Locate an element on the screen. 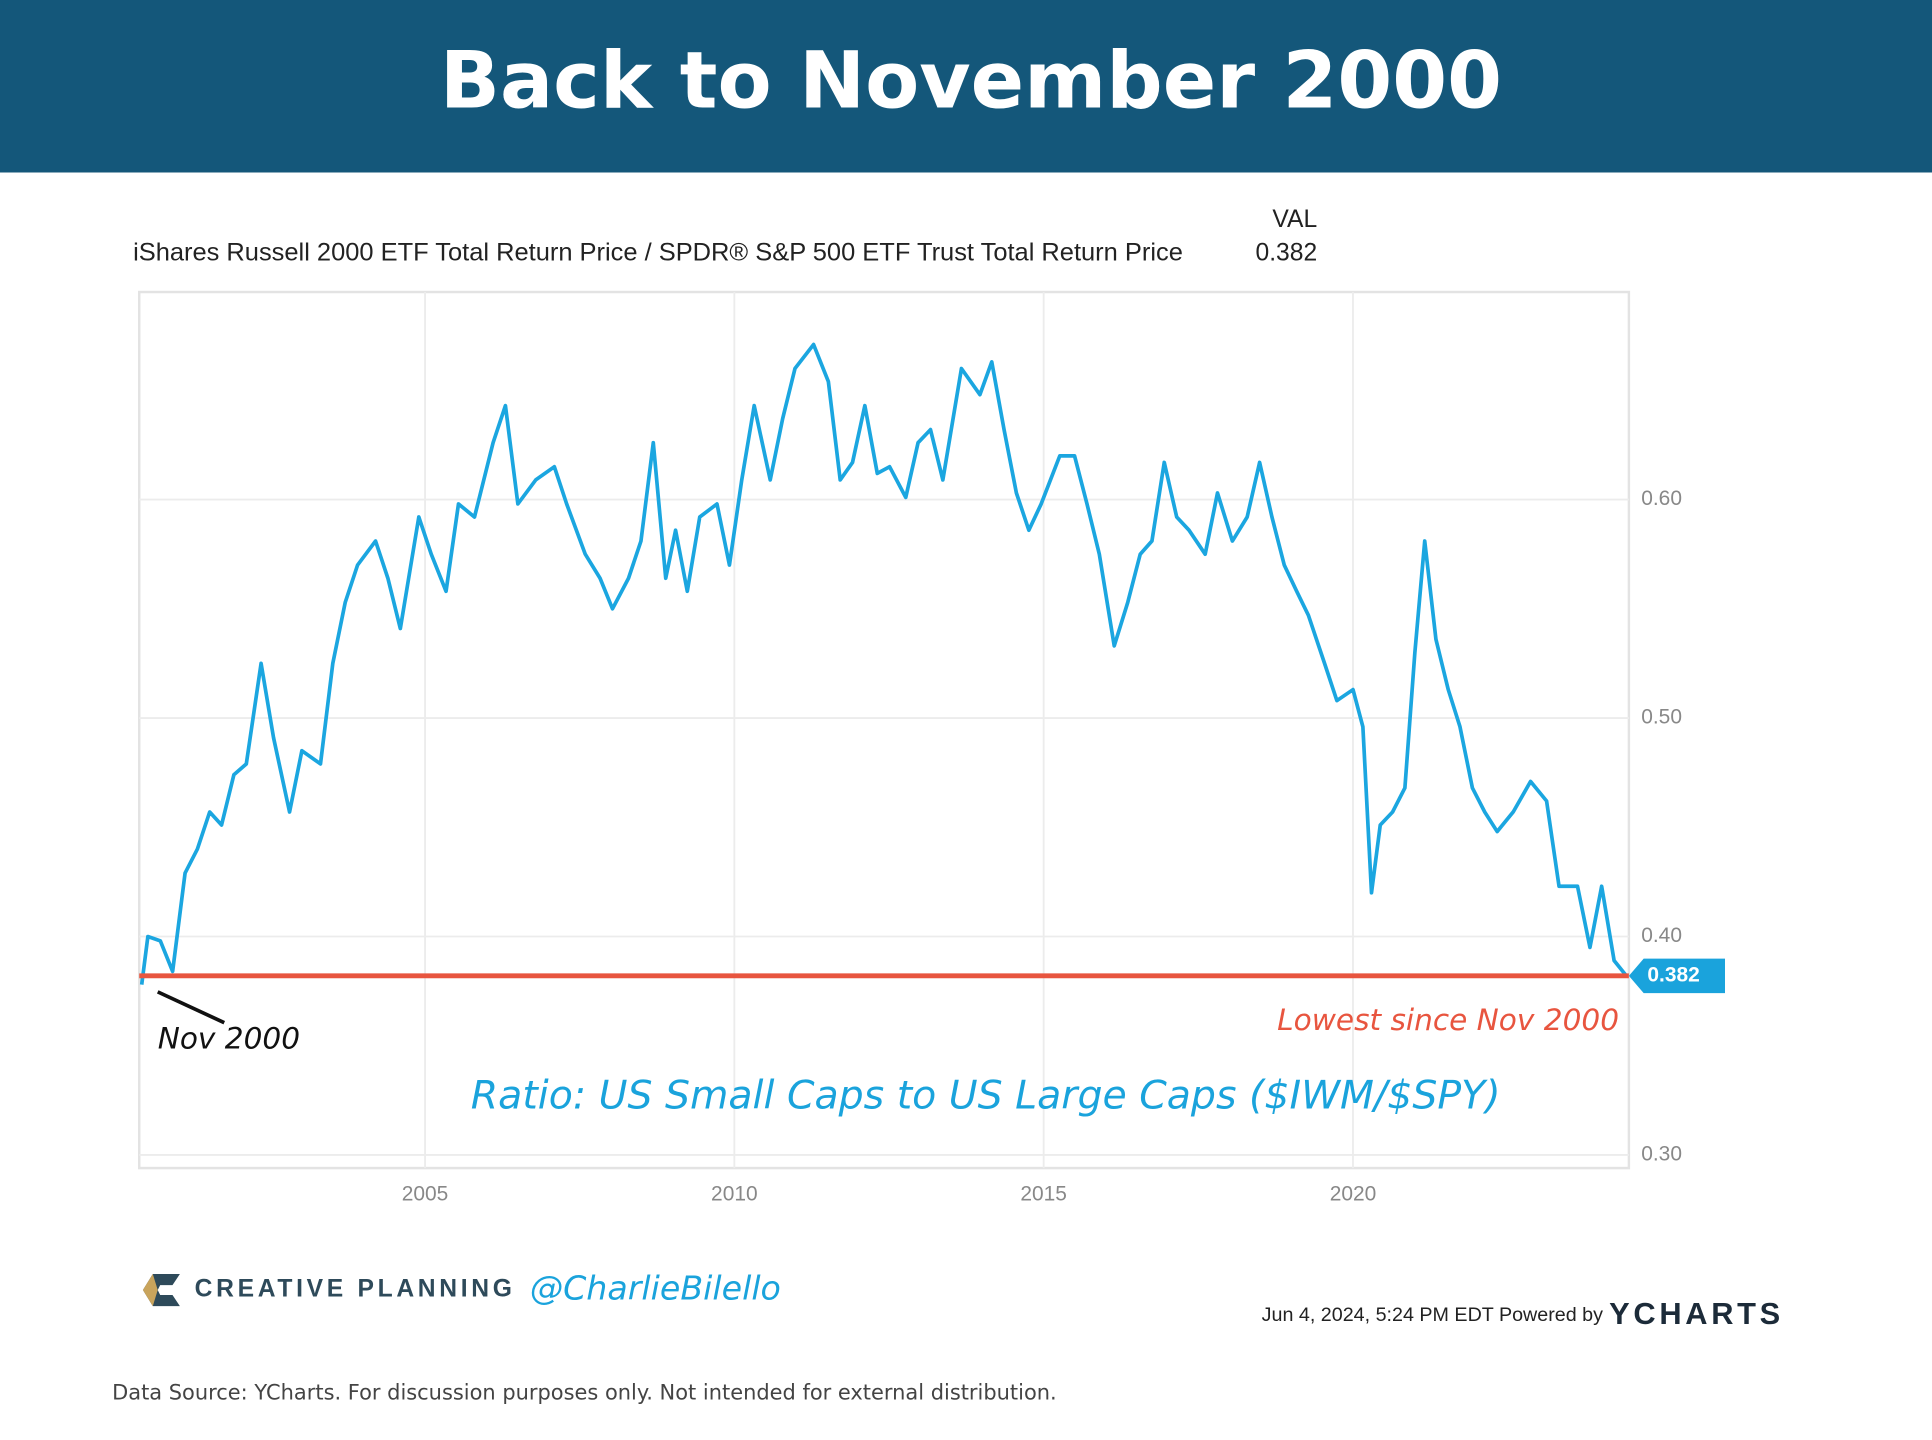 This screenshot has width=1932, height=1440. logo is located at coordinates (161, 1290).